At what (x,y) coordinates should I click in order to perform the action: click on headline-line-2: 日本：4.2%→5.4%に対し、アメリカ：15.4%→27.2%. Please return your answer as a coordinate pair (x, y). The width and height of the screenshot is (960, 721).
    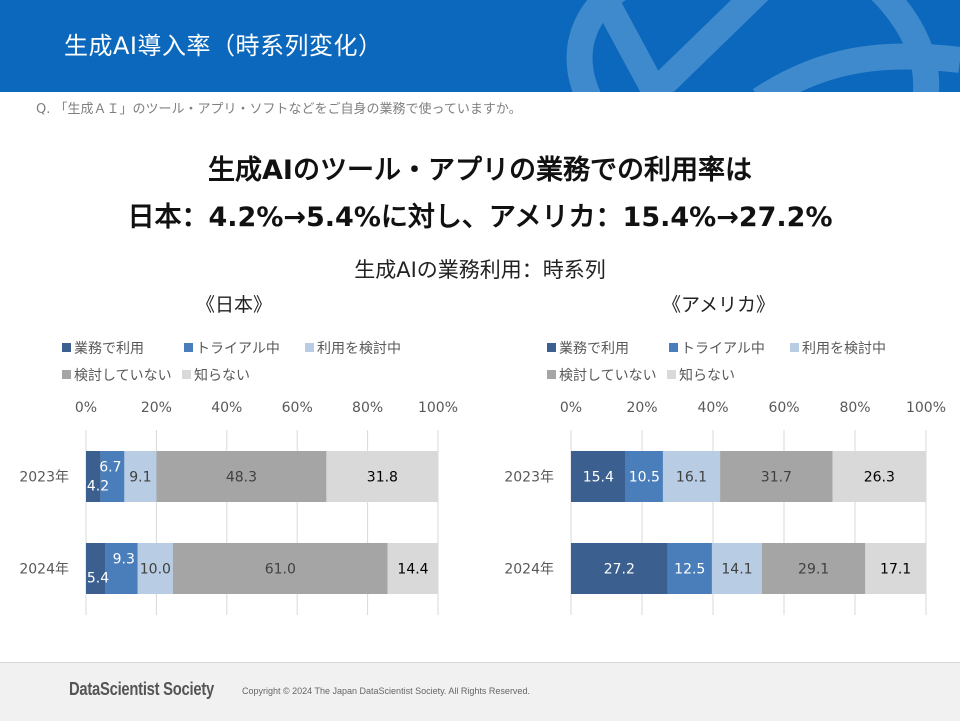
    Looking at the image, I should click on (480, 217).